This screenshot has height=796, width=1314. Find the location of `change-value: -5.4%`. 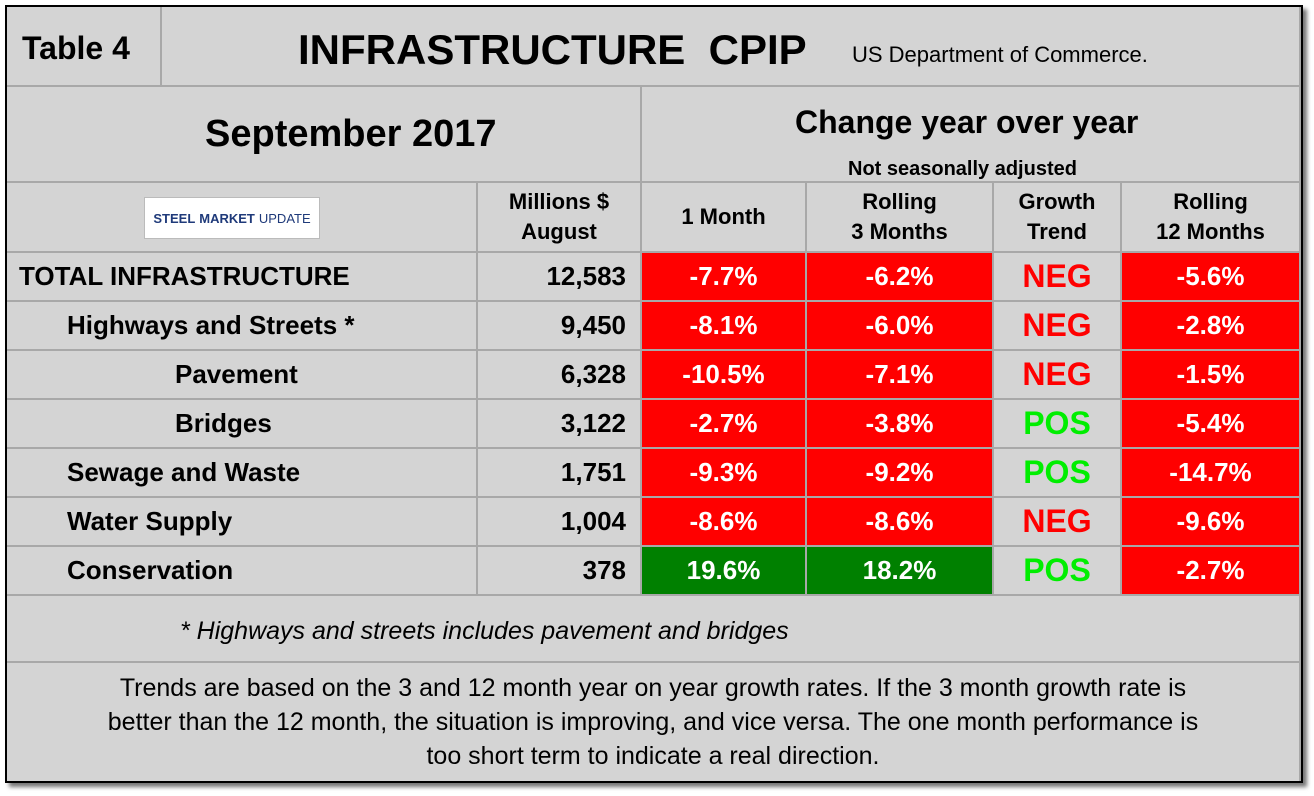

change-value: -5.4% is located at coordinates (1210, 423).